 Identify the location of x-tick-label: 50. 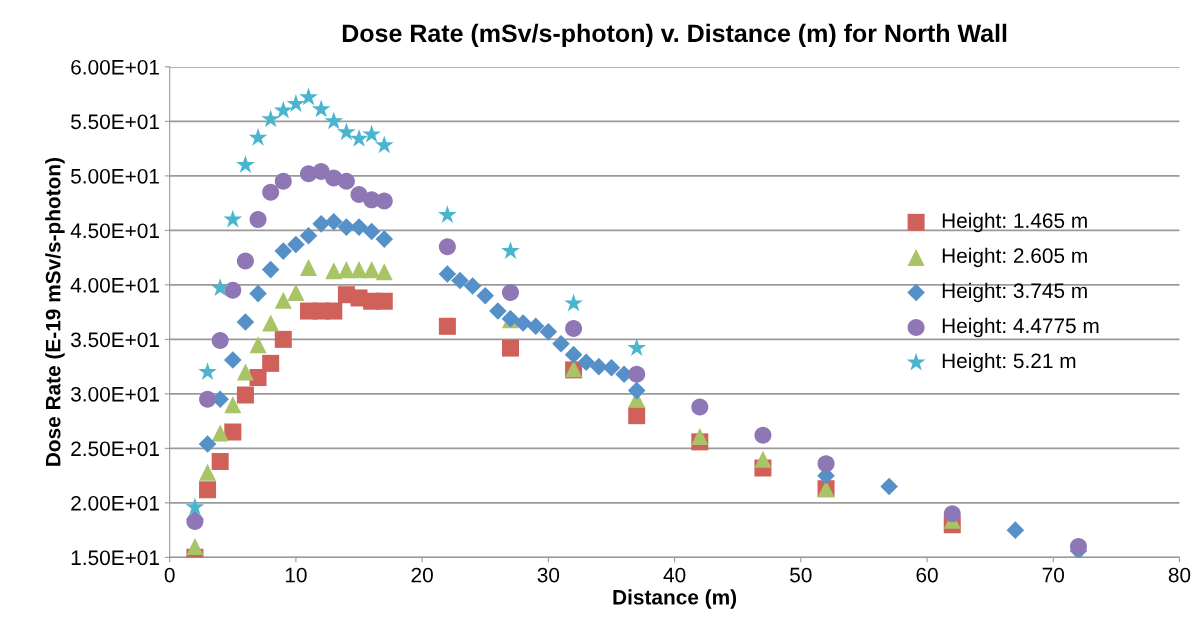
(801, 575).